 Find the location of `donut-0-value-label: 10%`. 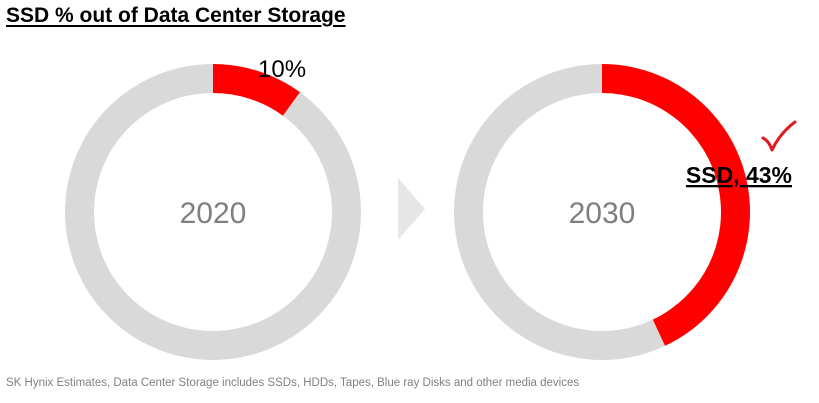

donut-0-value-label: 10% is located at coordinates (282, 69).